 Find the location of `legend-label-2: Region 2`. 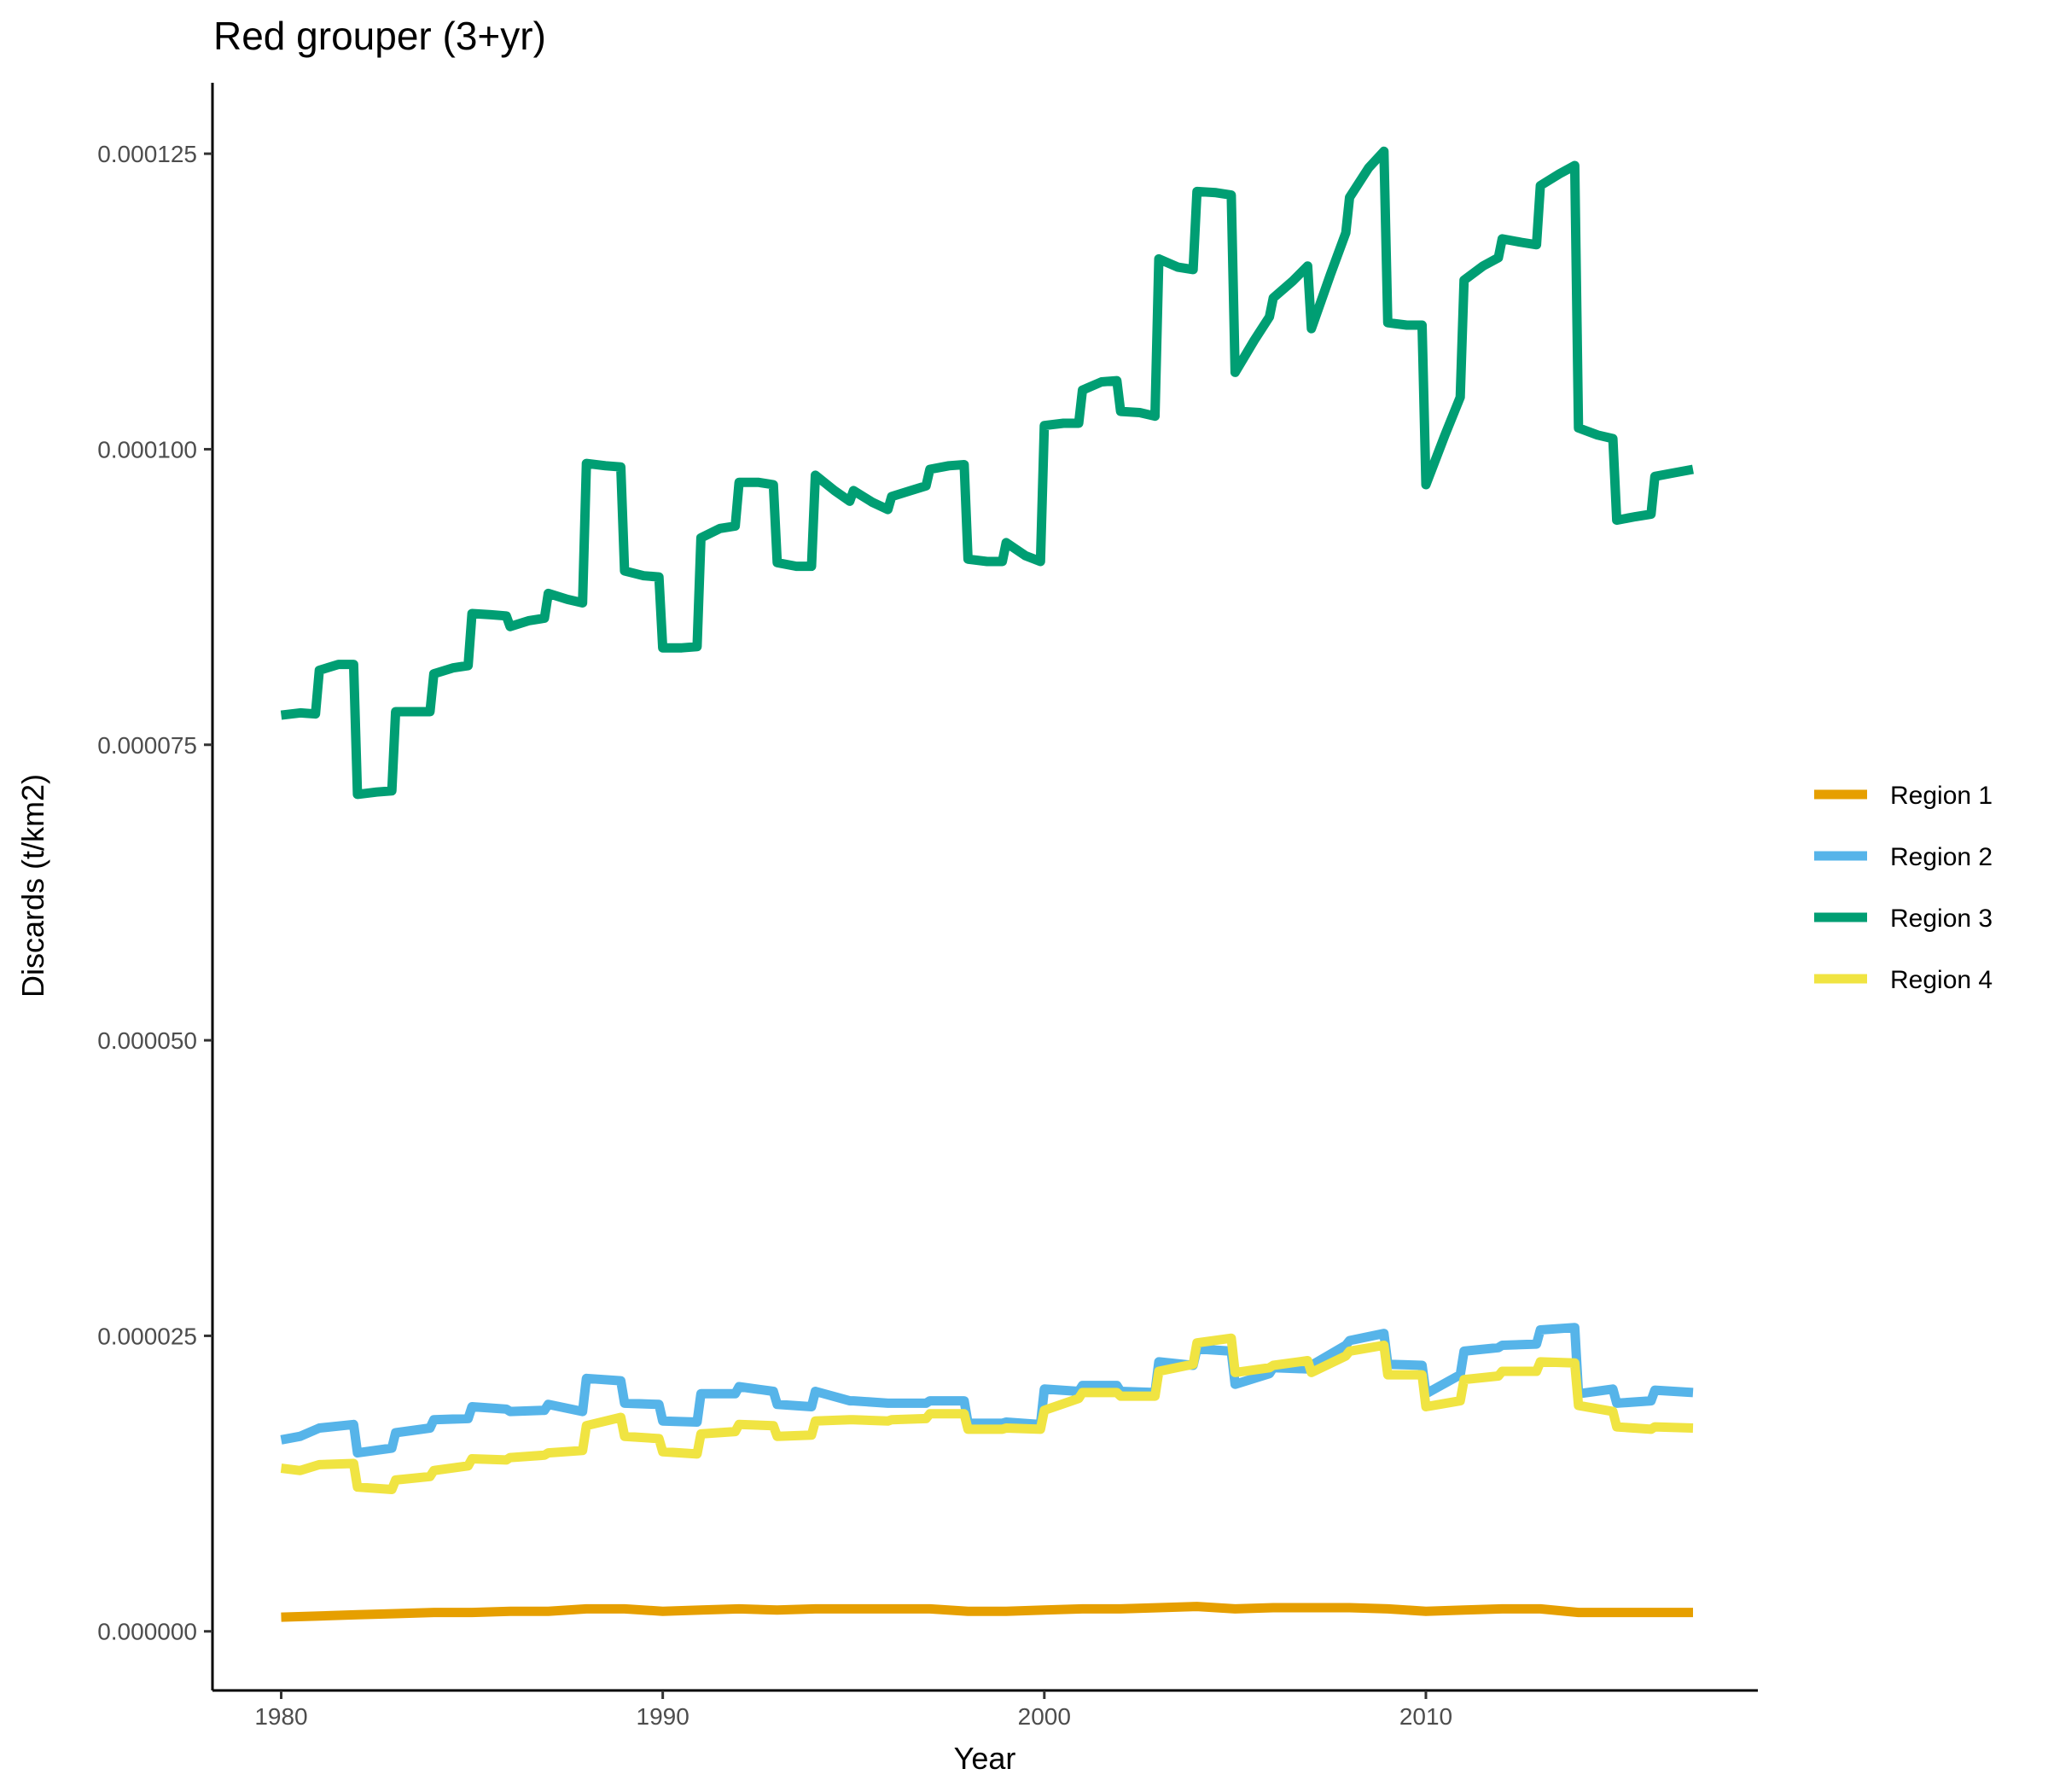

legend-label-2: Region 2 is located at coordinates (1942, 857).